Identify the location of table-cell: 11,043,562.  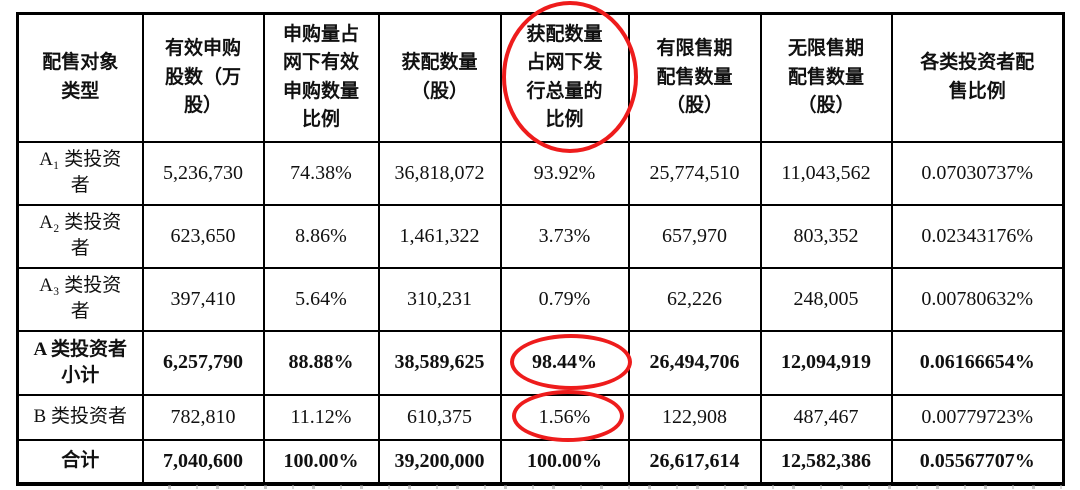
(826, 173).